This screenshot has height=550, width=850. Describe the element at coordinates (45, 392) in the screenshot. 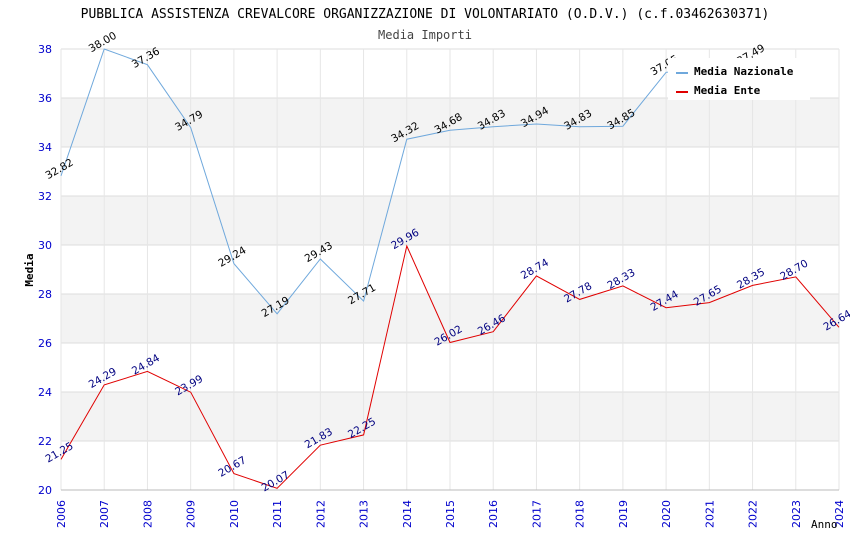

I see `y-tick-label: 24` at that location.